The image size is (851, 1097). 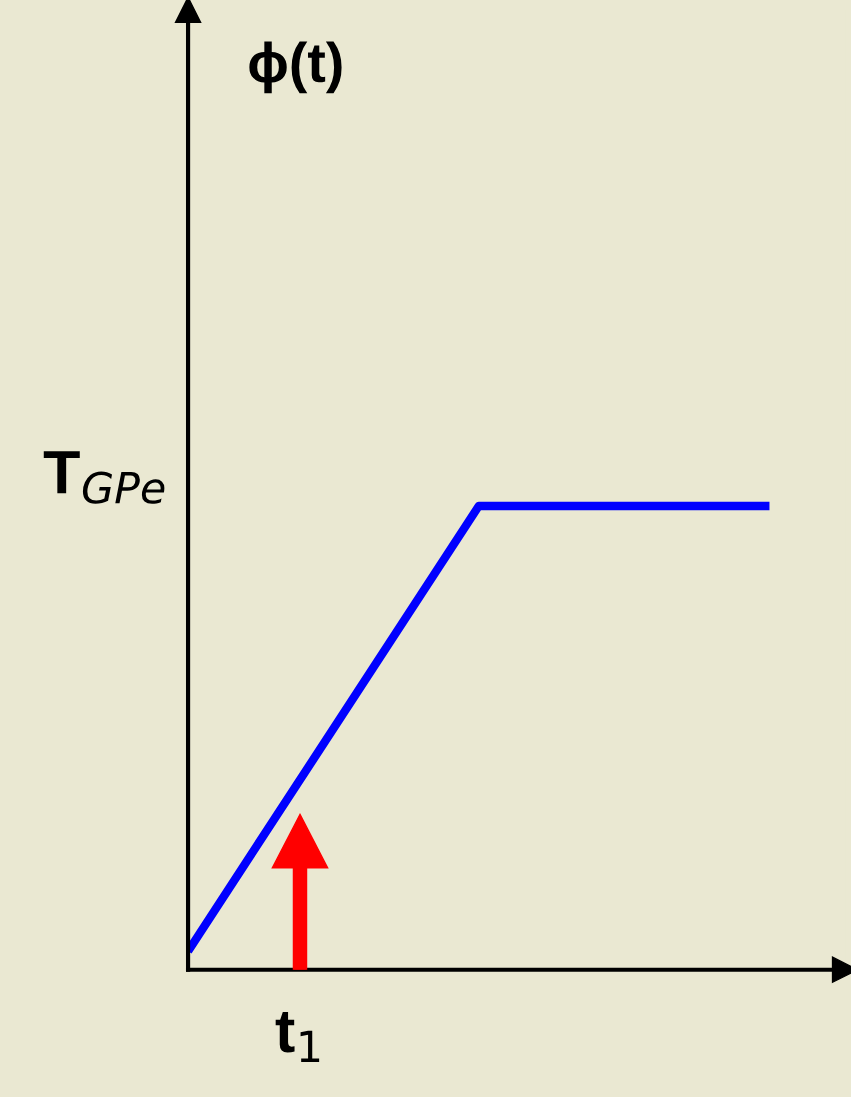 What do you see at coordinates (295, 67) in the screenshot?
I see `text: ϕ(t)` at bounding box center [295, 67].